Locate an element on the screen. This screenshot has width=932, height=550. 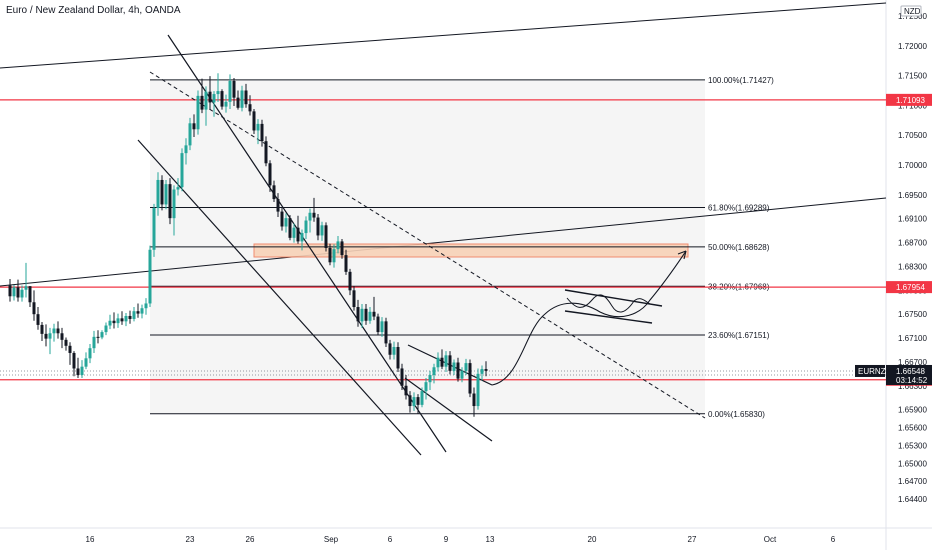
symbol-label: EURNZD is located at coordinates (875, 371).